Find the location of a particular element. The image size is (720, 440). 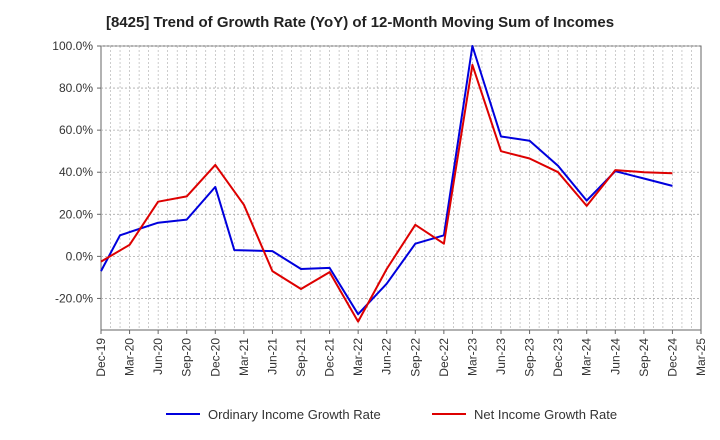

x-tick-label: Mar-21 is located at coordinates (244, 357).